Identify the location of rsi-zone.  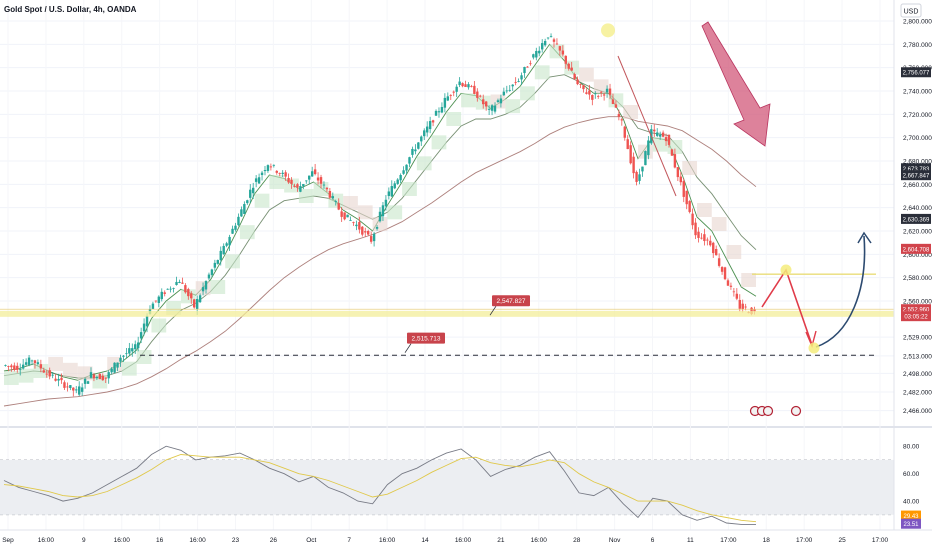
(447, 487).